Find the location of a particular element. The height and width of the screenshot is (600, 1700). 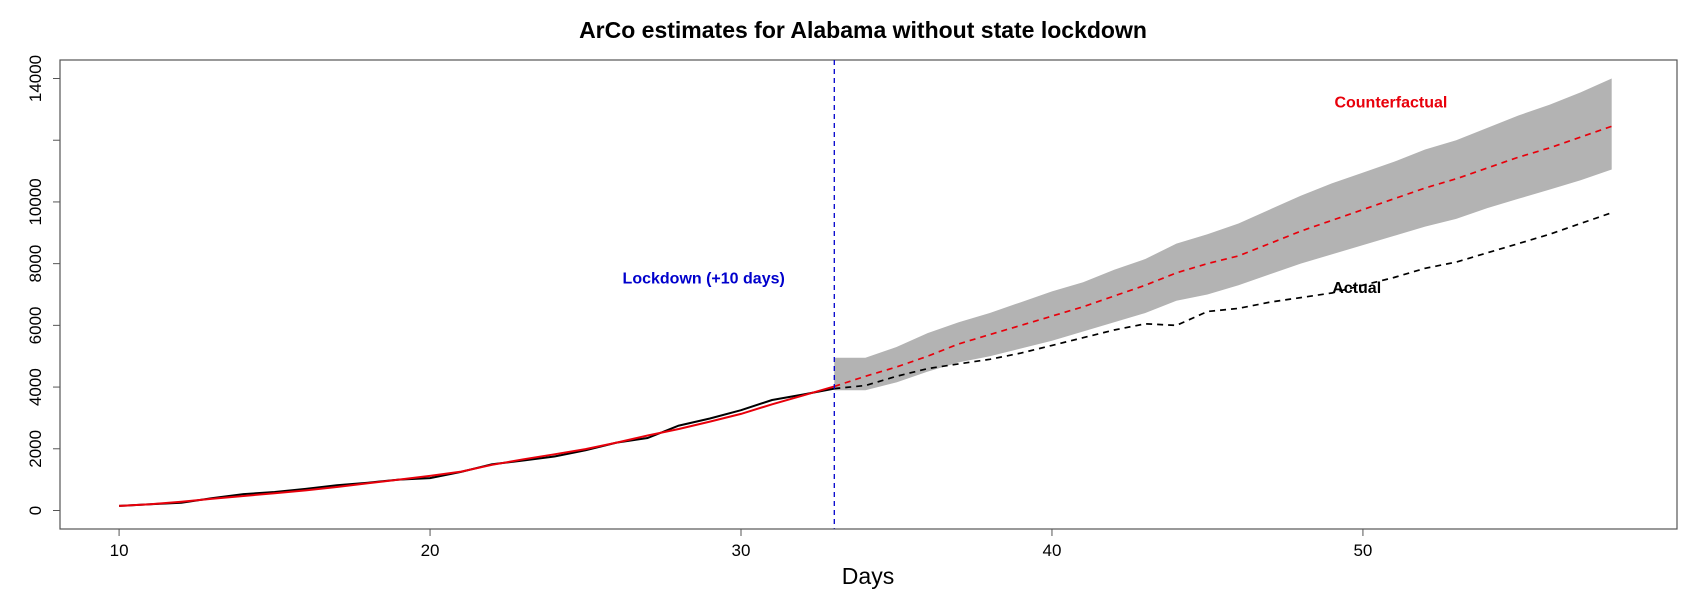

x-tick-label: 40 is located at coordinates (1052, 550).